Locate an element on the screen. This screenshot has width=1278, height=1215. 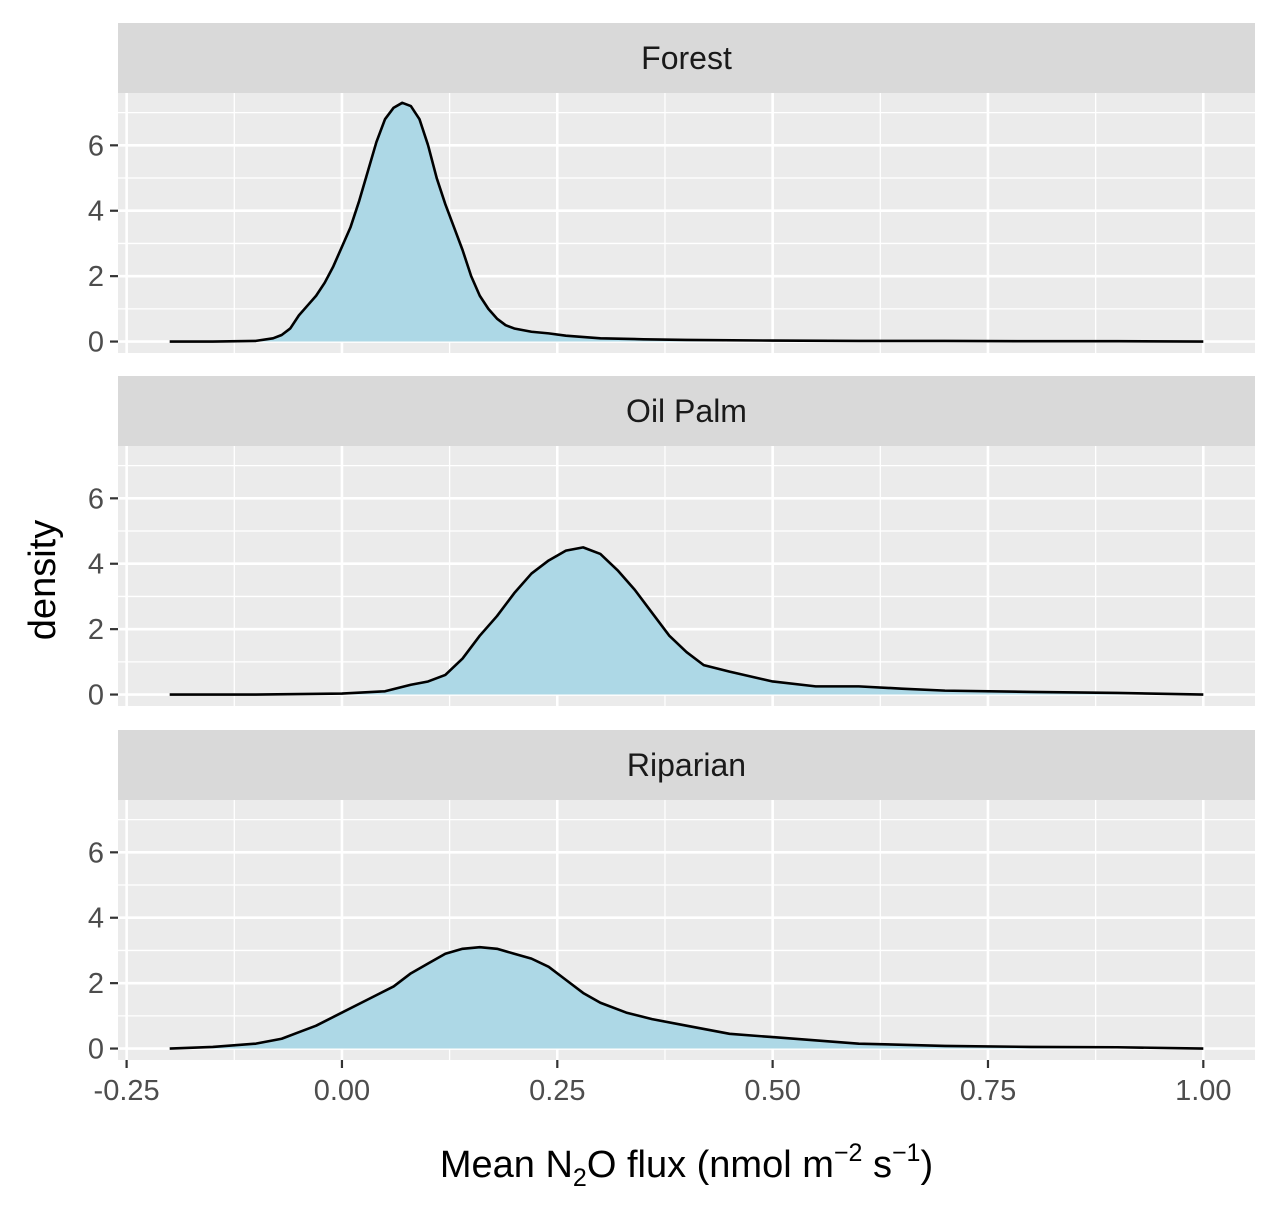
x-axis-title-part: Mean N is located at coordinates (506, 1165).